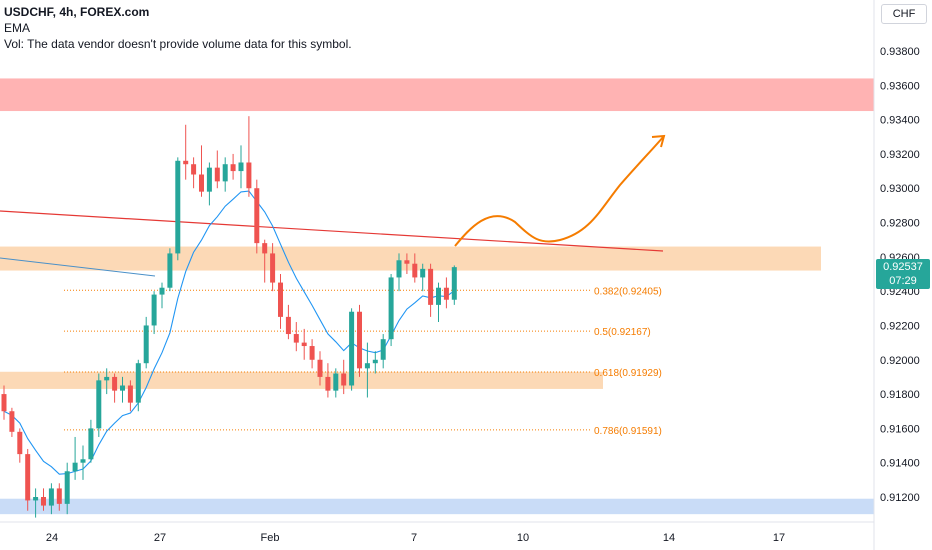  I want to click on price-tick-label: 0.93800, so click(900, 52).